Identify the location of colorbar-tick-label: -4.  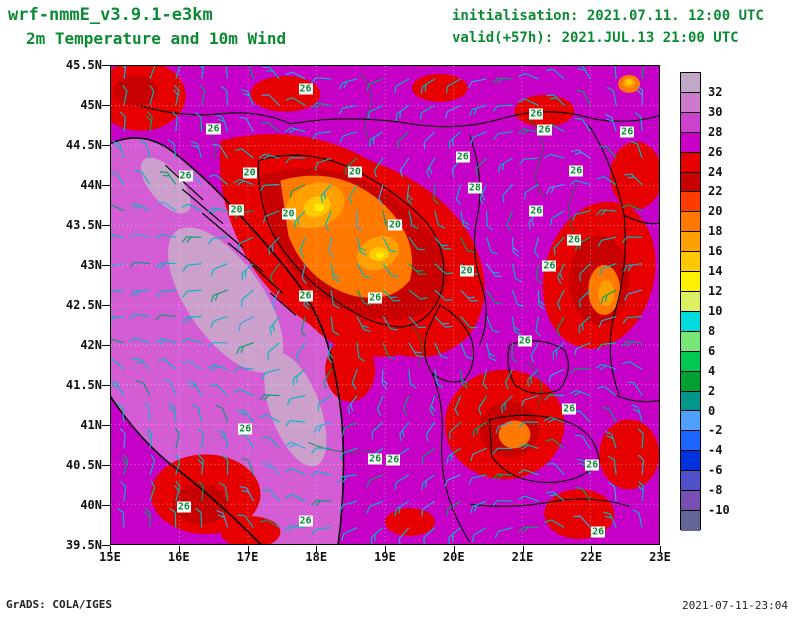
(715, 450).